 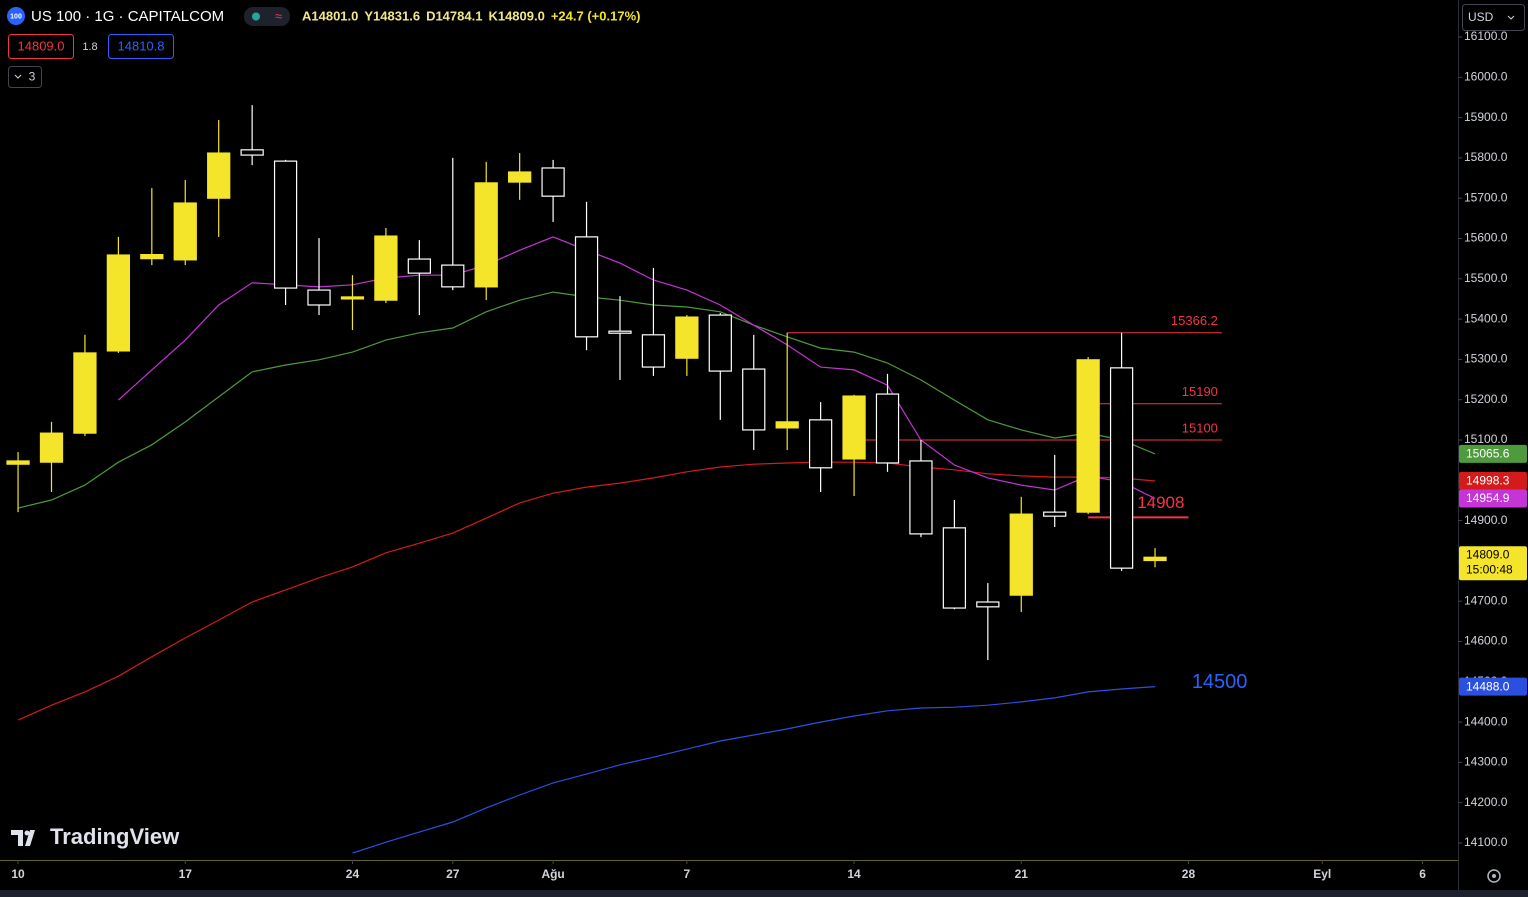 What do you see at coordinates (1486, 76) in the screenshot?
I see `y-tick-label: 16000.0` at bounding box center [1486, 76].